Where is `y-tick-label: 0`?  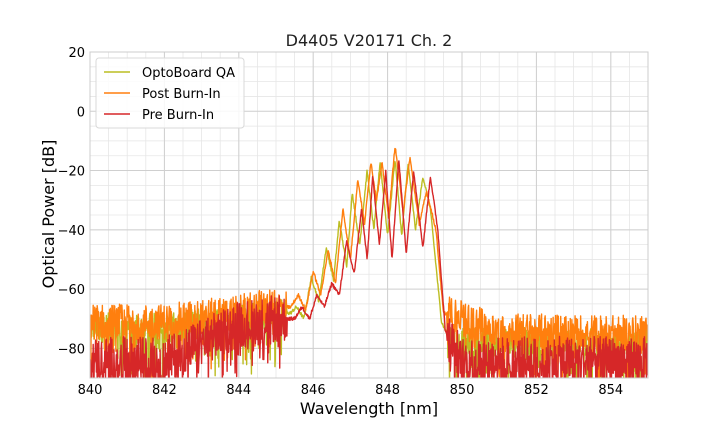
y-tick-label: 0 is located at coordinates (81, 112).